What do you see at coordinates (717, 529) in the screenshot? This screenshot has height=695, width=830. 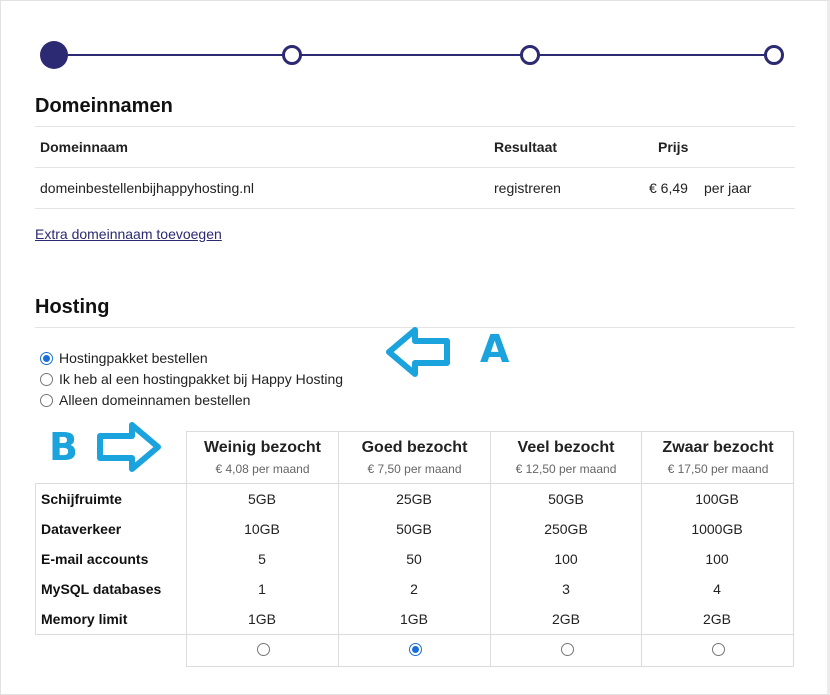 I see `feature-value: 1000GB` at bounding box center [717, 529].